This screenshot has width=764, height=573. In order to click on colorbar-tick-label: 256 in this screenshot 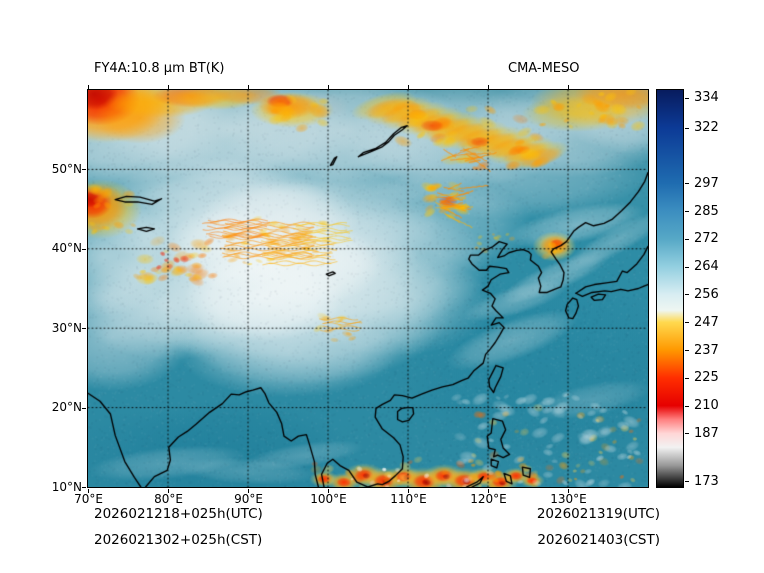, I will do `click(706, 294)`.